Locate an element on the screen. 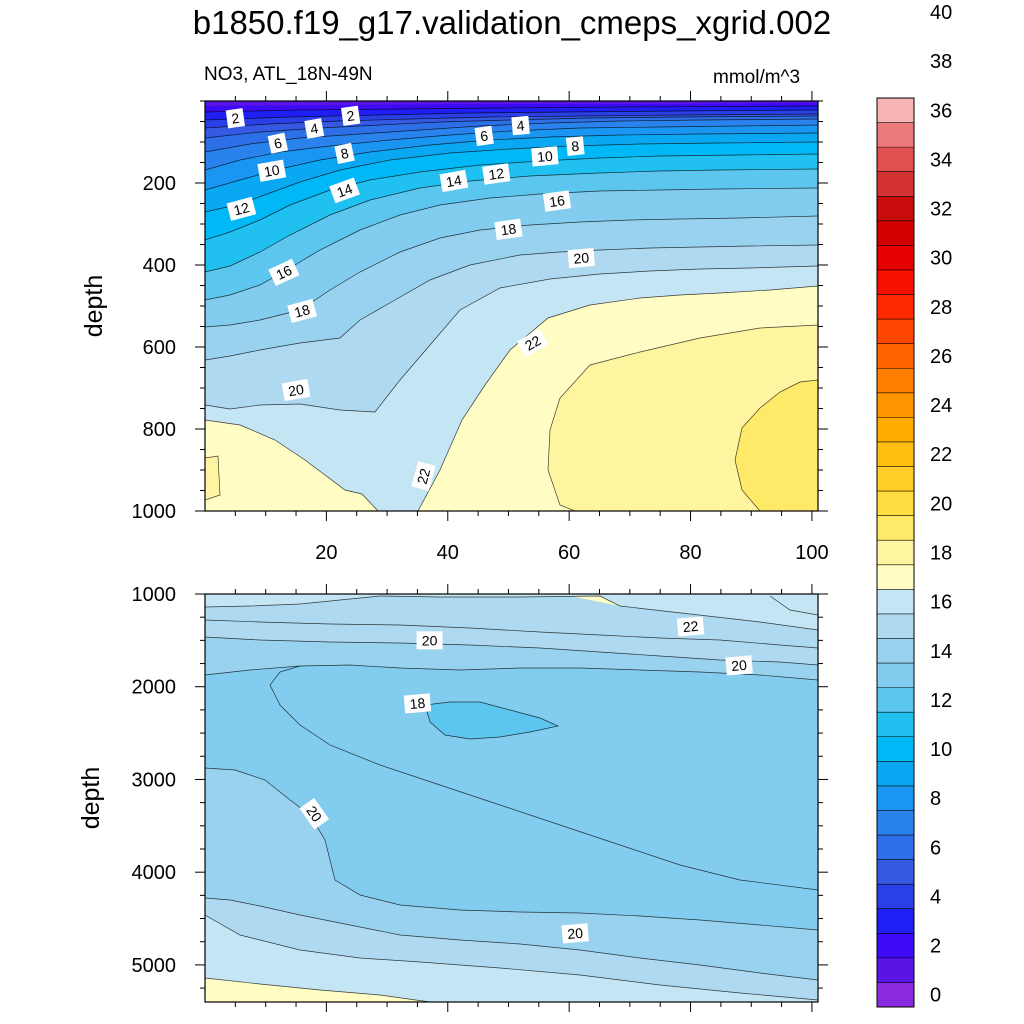 This screenshot has height=1024, width=1024. colorbar is located at coordinates (895, 552).